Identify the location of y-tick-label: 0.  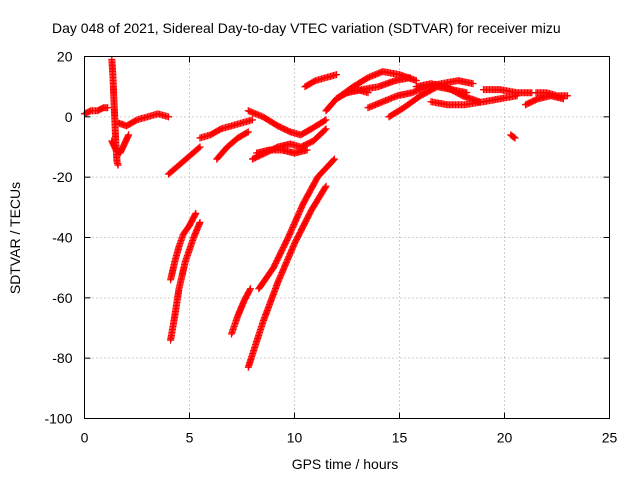
(69, 117).